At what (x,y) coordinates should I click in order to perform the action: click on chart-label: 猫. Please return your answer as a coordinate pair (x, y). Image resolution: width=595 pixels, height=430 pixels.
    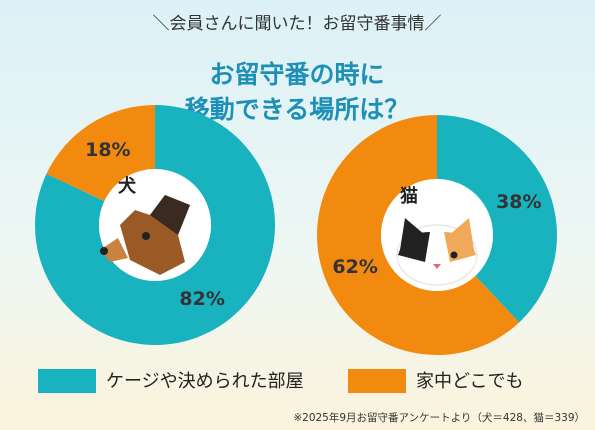
    Looking at the image, I should click on (409, 196).